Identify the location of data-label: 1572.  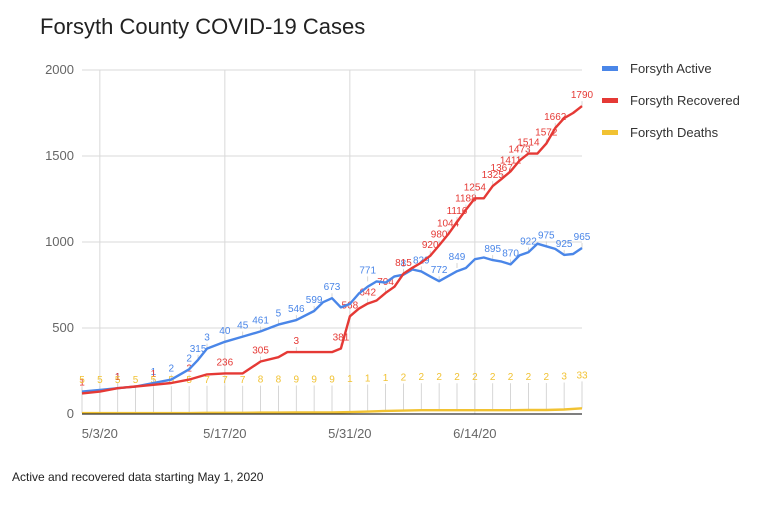
(546, 133).